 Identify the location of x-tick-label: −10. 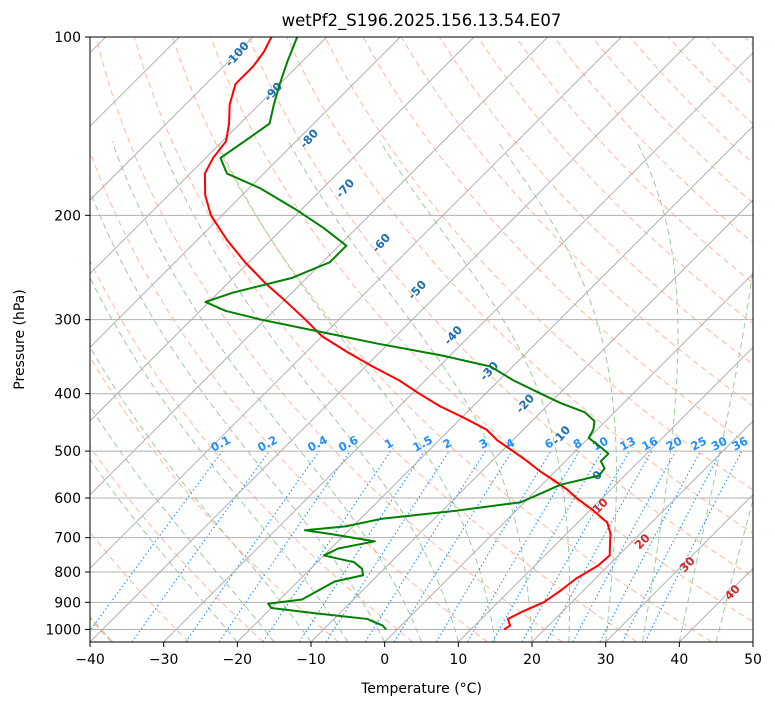
(311, 660).